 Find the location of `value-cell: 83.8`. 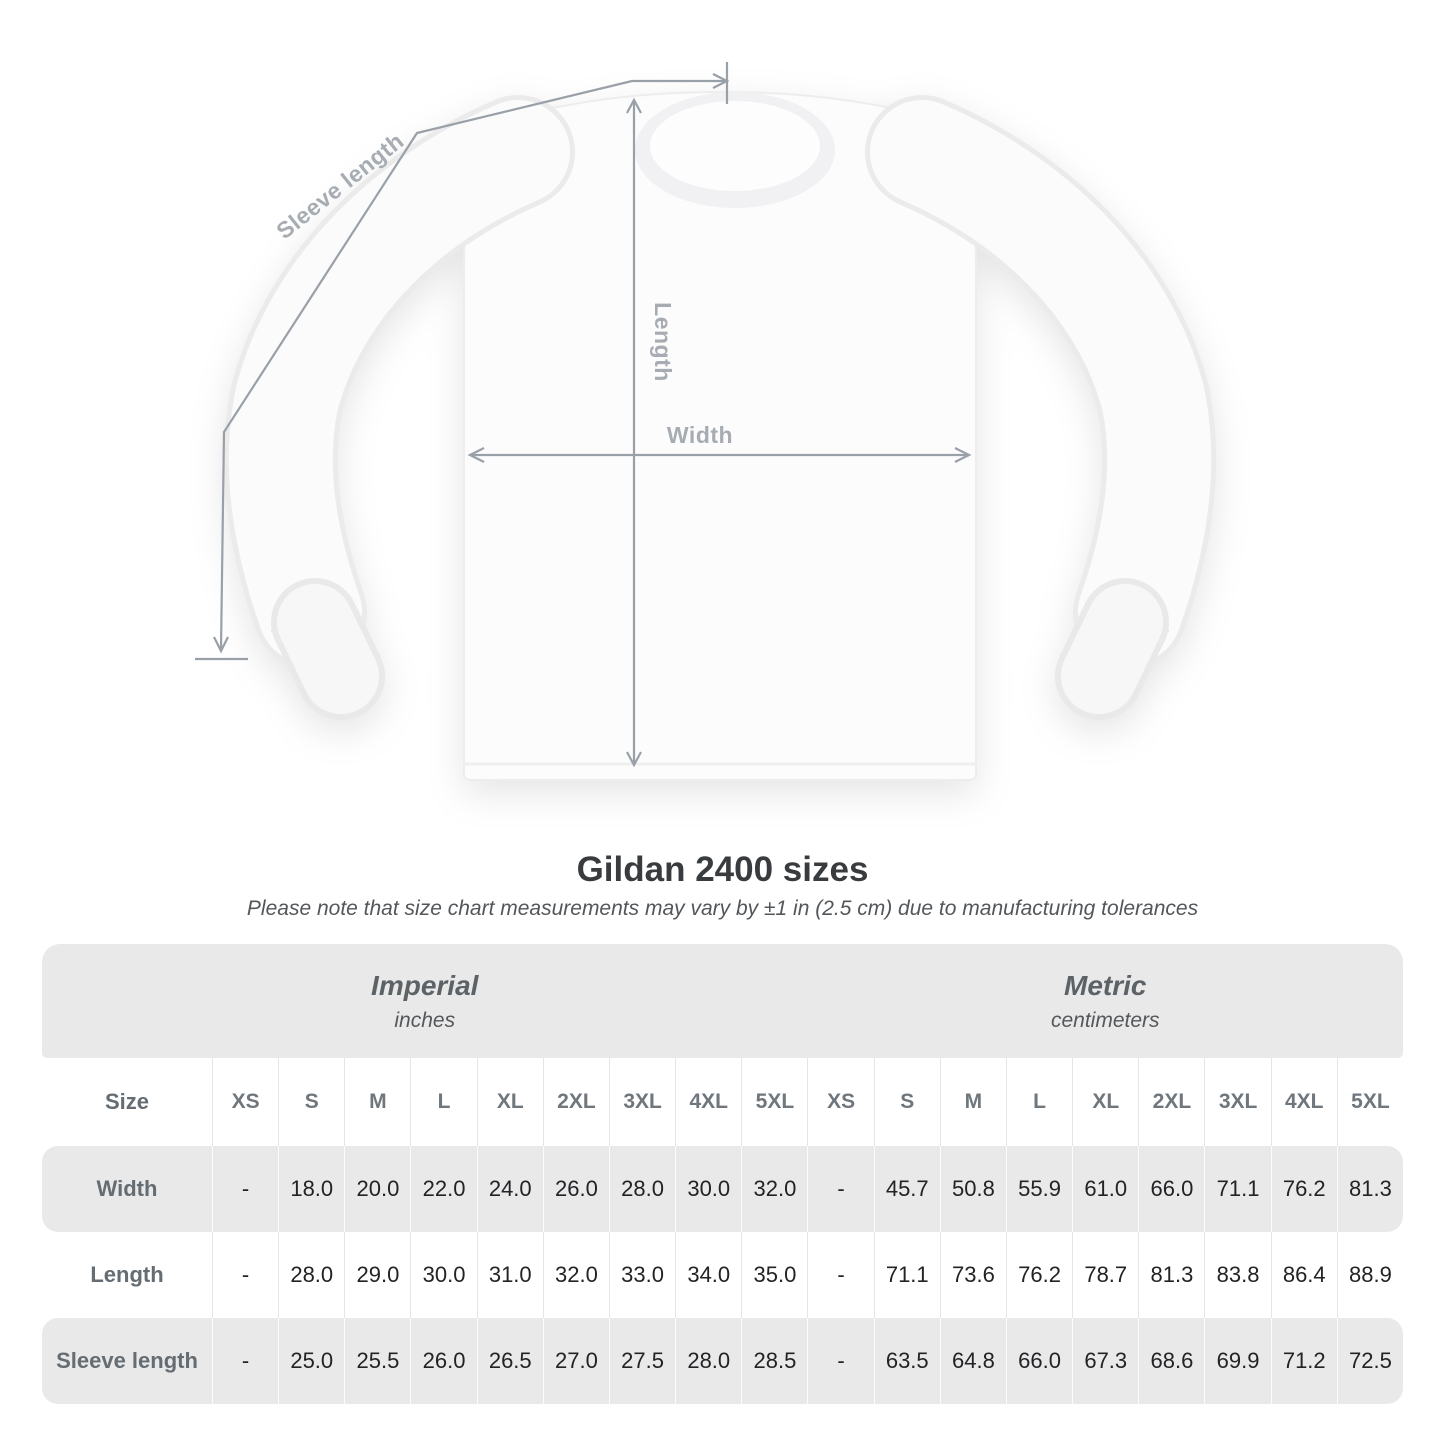

value-cell: 83.8 is located at coordinates (1237, 1275).